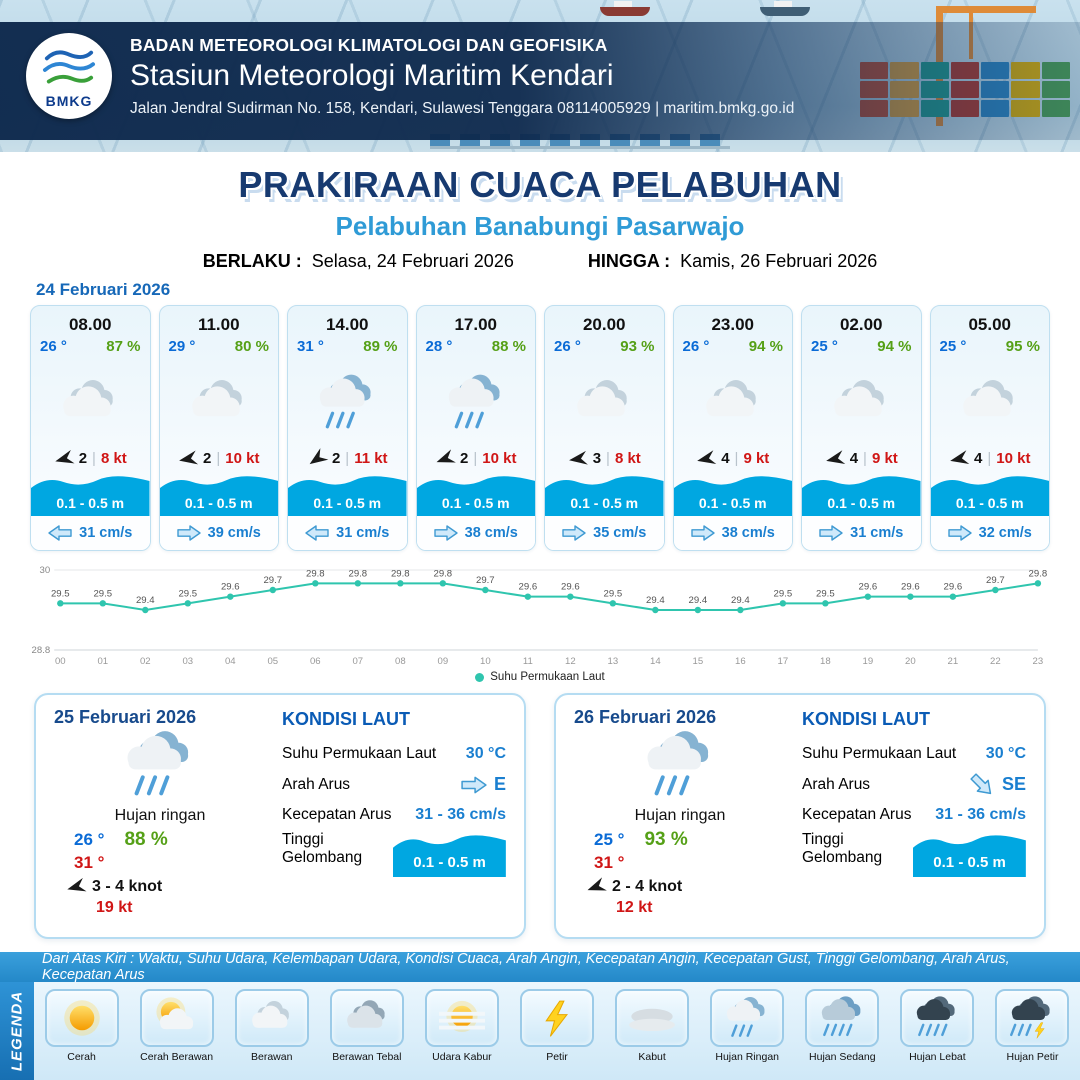 The image size is (1080, 1080). Describe the element at coordinates (990, 324) in the screenshot. I see `forecast-time: 05.00` at that location.